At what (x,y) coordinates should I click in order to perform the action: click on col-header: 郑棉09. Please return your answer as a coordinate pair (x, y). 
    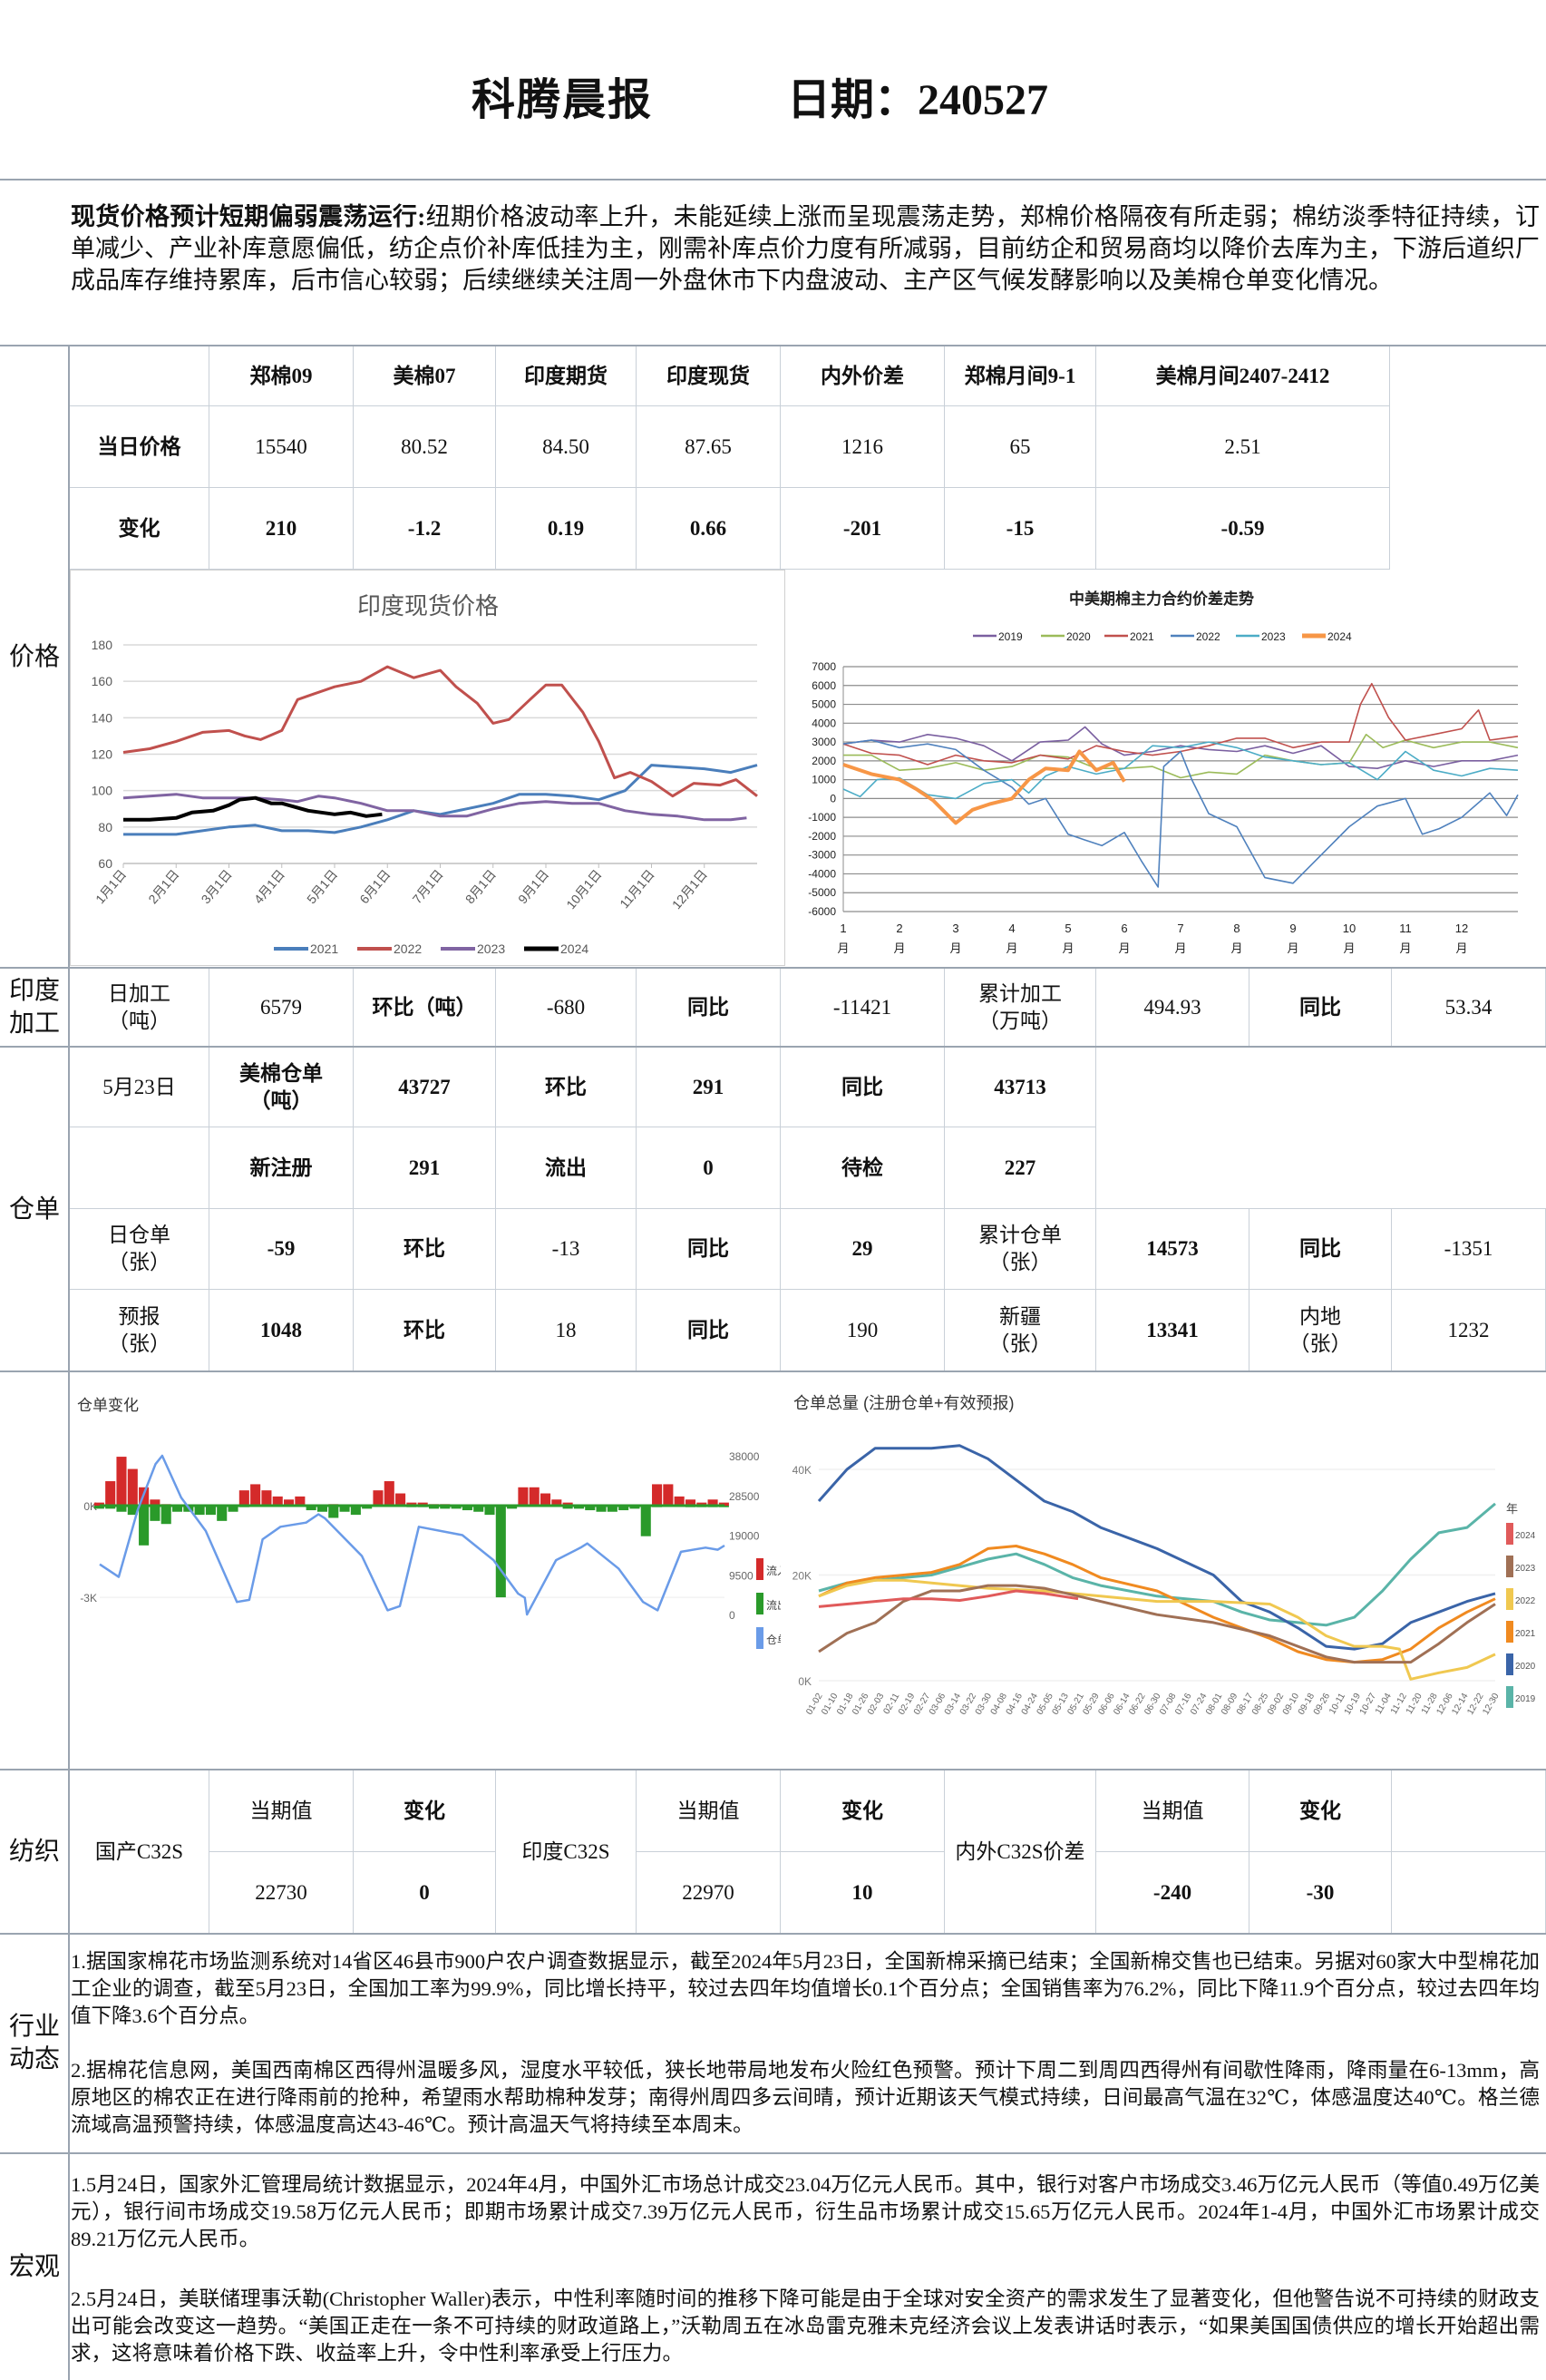
    Looking at the image, I should click on (281, 376).